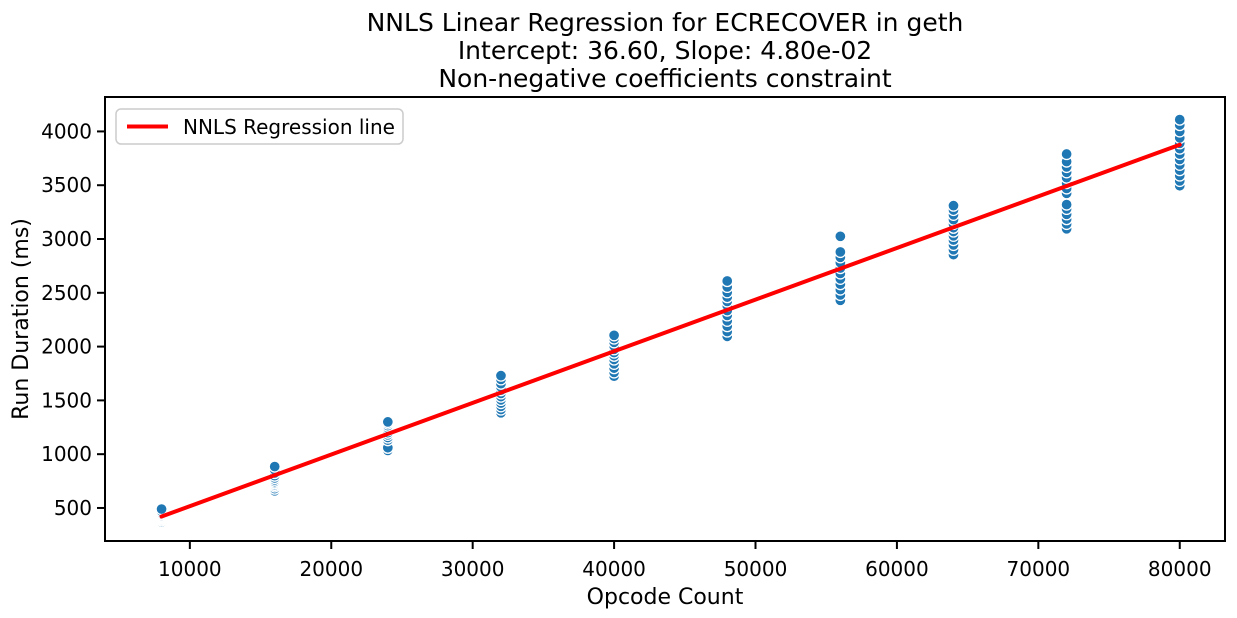 This screenshot has height=618, width=1237. What do you see at coordinates (473, 569) in the screenshot?
I see `x-tick-label: 30000` at bounding box center [473, 569].